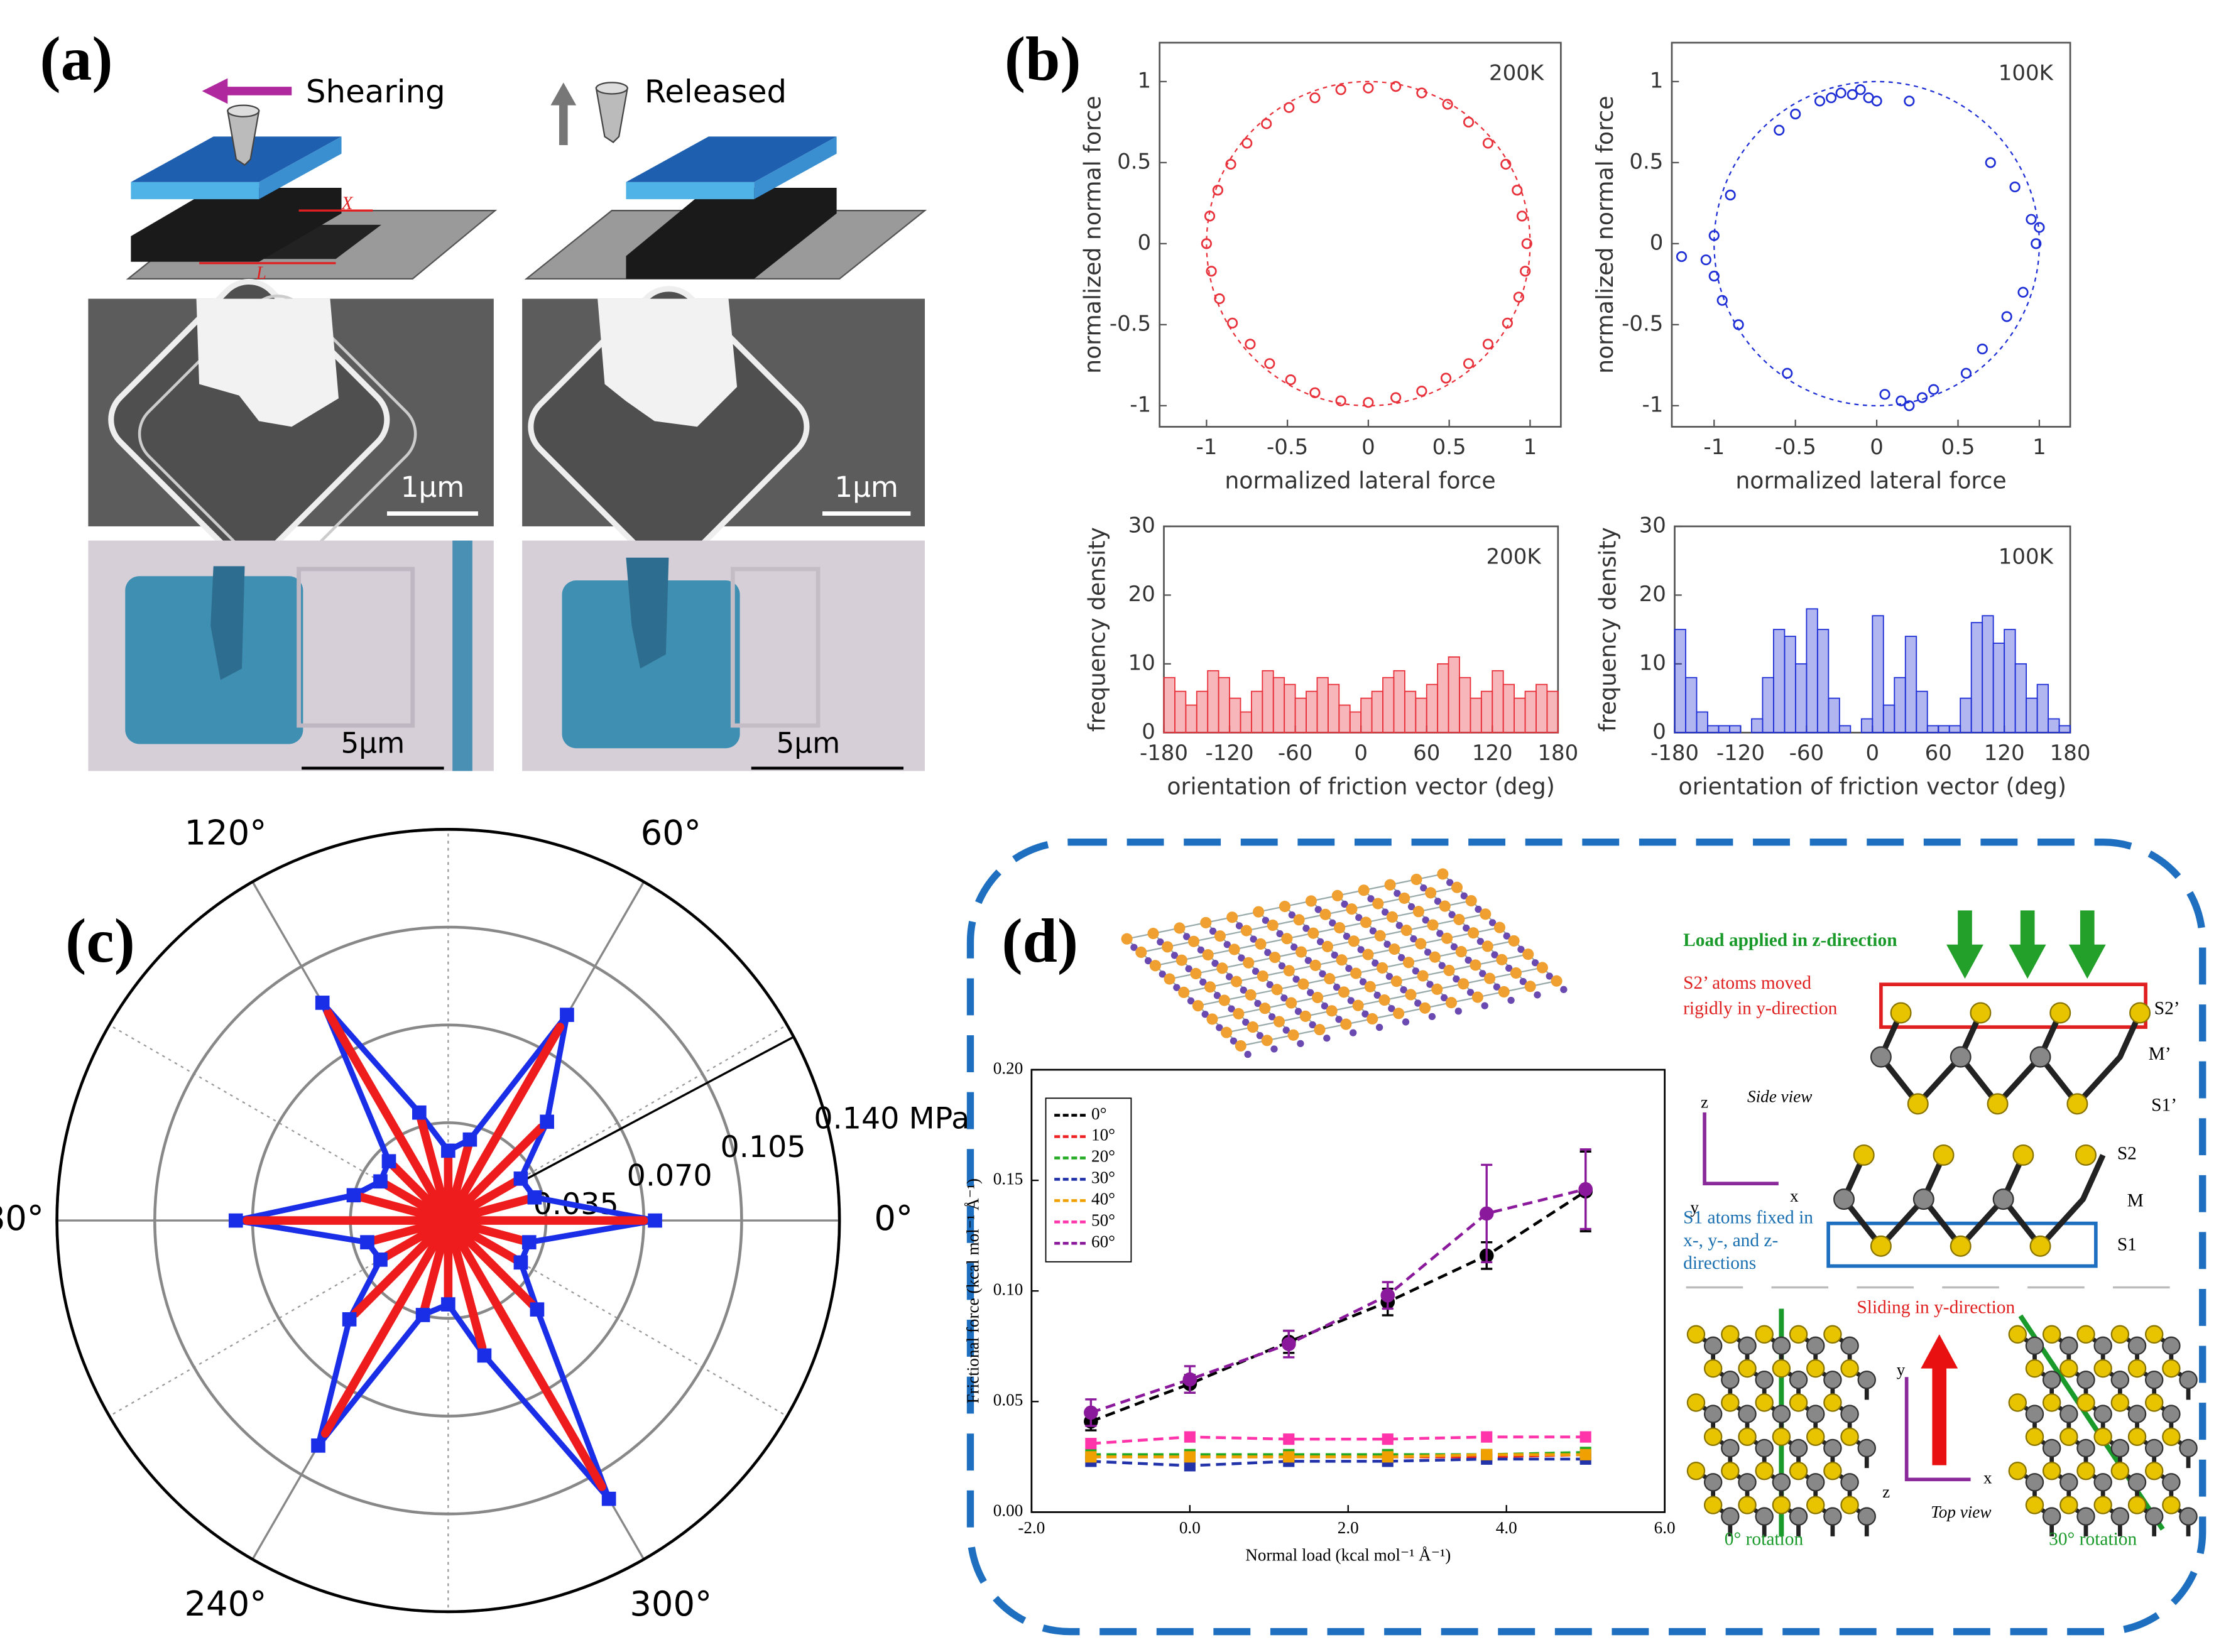 This screenshot has width=2231, height=1652. What do you see at coordinates (76, 59) in the screenshot?
I see `panel-label: (a)` at bounding box center [76, 59].